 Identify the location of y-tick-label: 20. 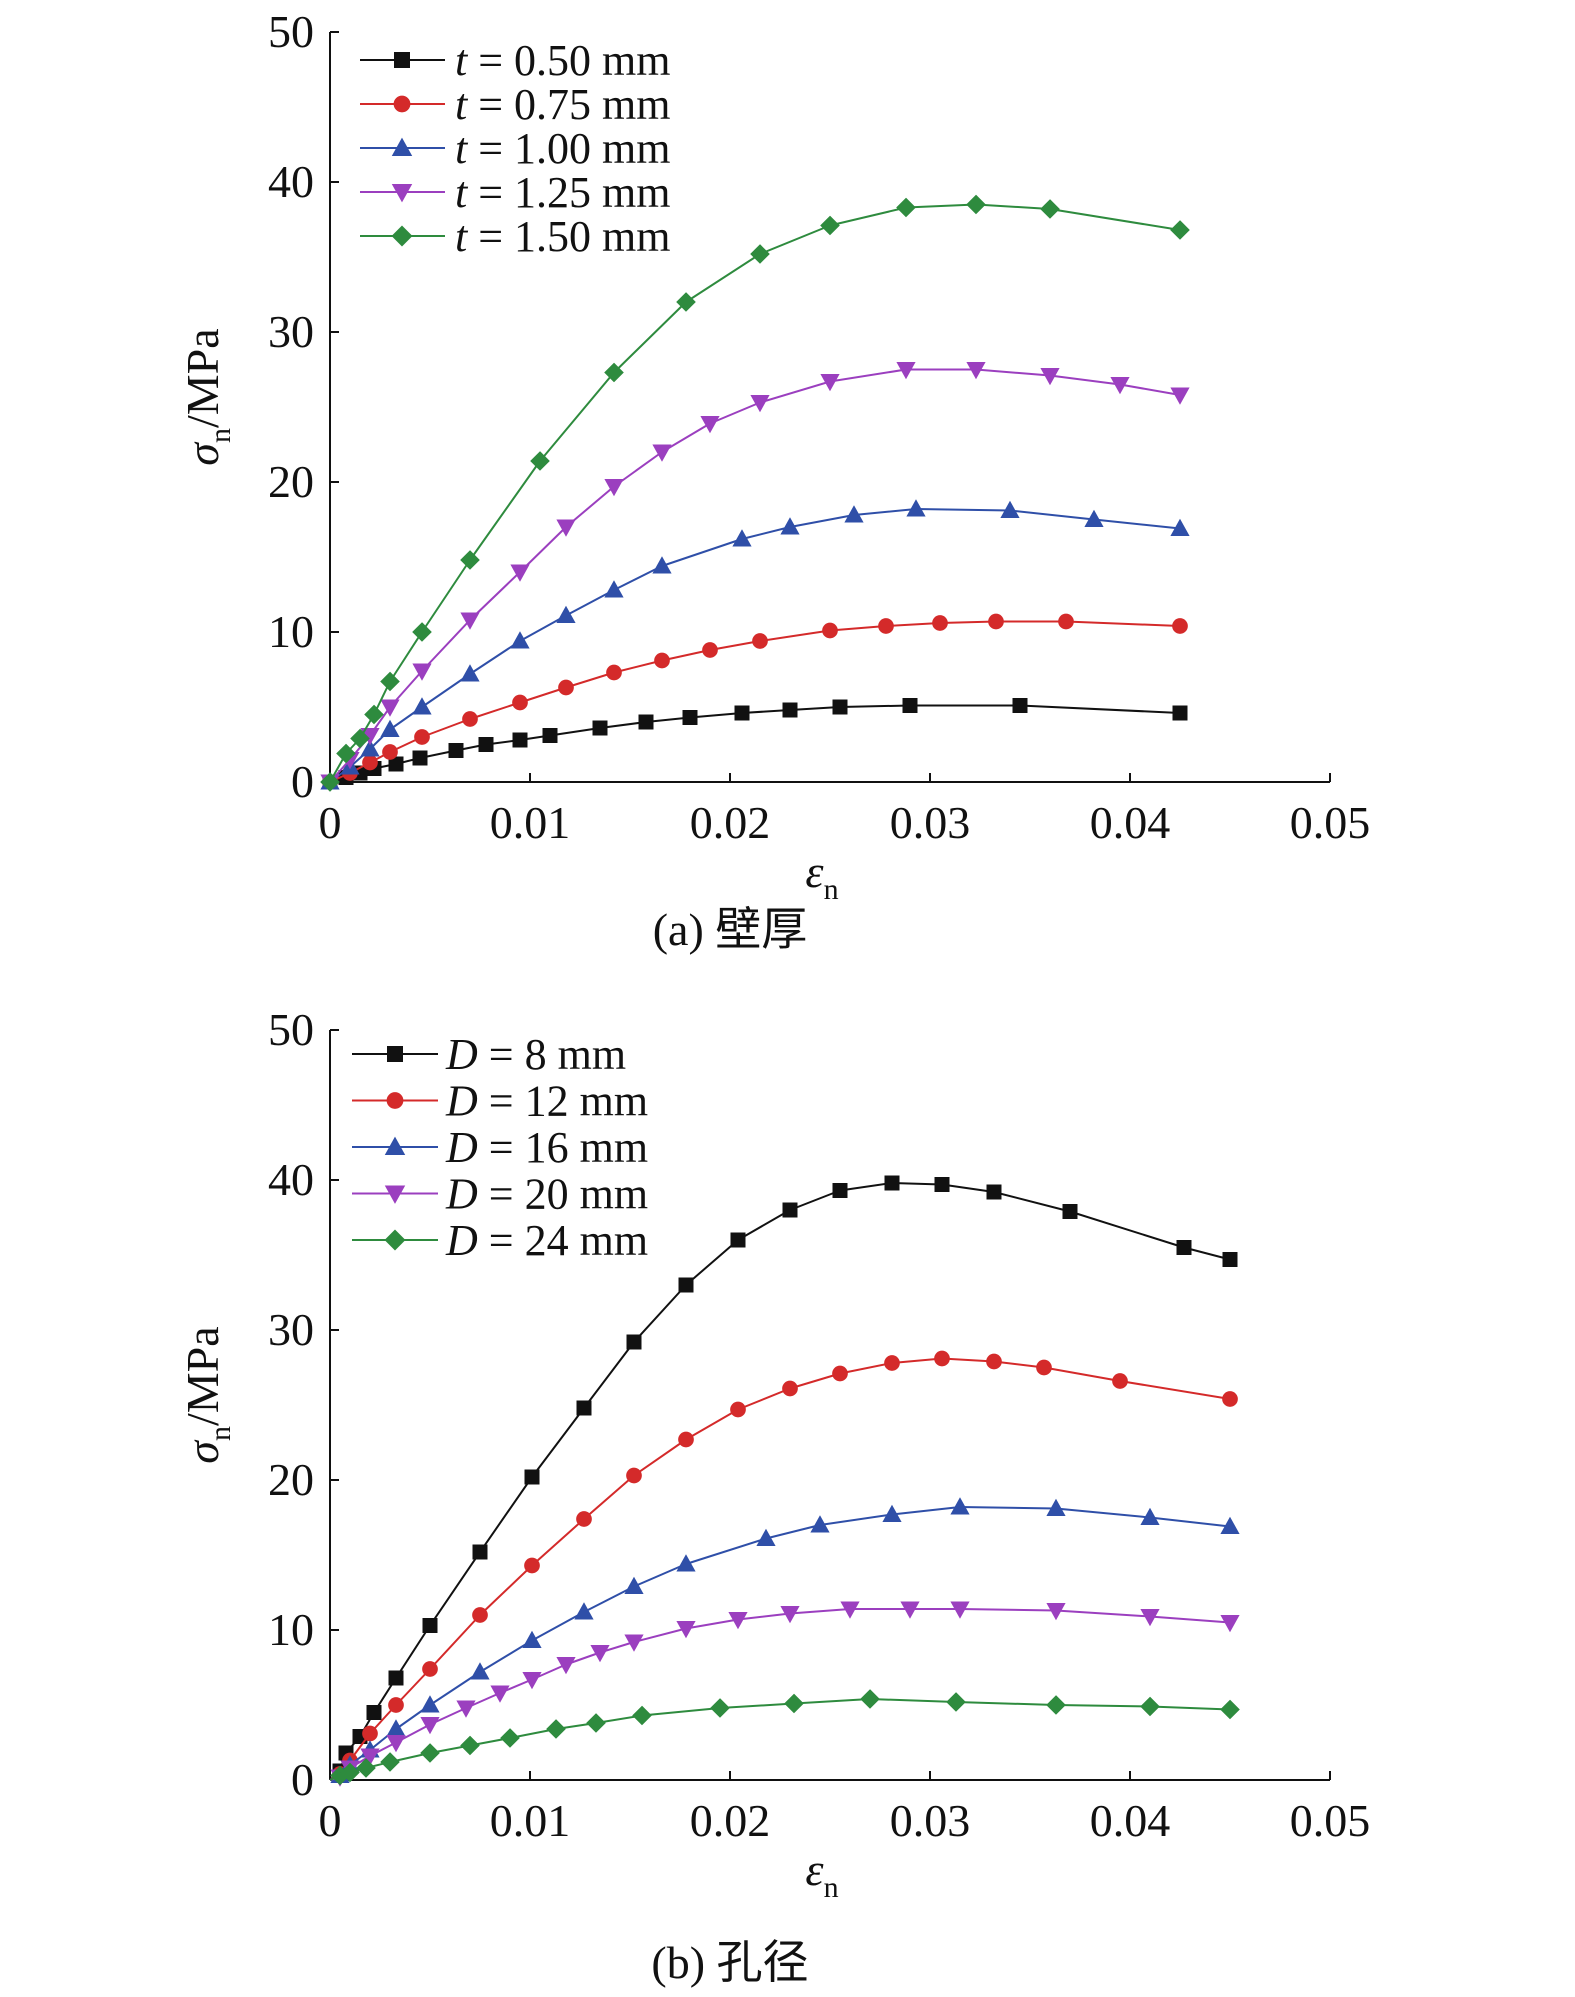
(291, 1479).